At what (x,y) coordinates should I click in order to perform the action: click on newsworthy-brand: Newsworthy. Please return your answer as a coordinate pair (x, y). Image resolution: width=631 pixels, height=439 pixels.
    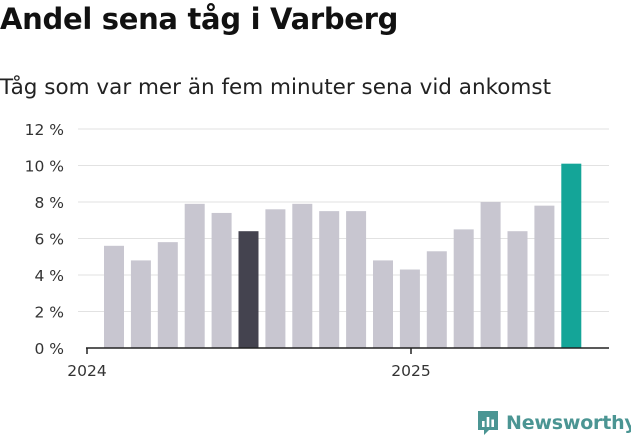
    Looking at the image, I should click on (553, 423).